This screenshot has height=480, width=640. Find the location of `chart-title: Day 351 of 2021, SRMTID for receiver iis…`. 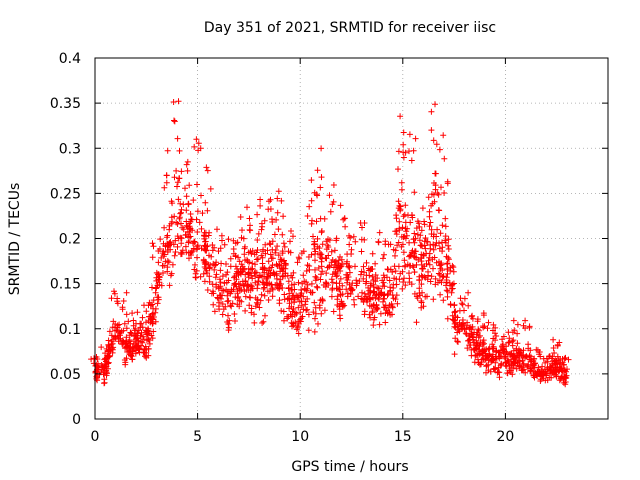

chart-title: Day 351 of 2021, SRMTID for receiver iis… is located at coordinates (350, 28).